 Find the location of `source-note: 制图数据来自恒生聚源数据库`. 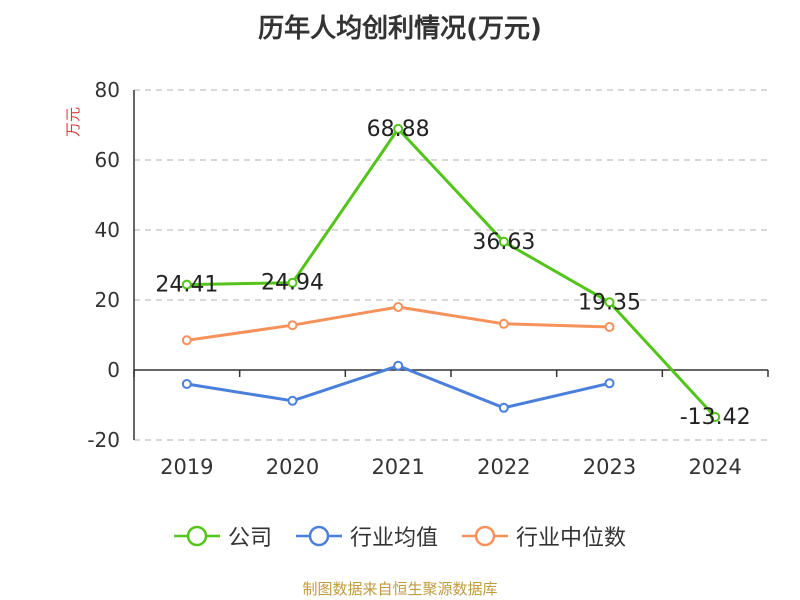

source-note: 制图数据来自恒生聚源数据库 is located at coordinates (400, 589).